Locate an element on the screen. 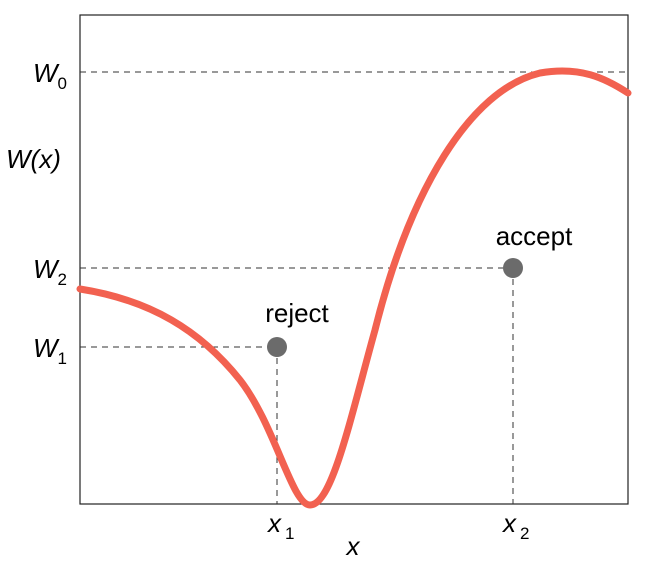 The width and height of the screenshot is (650, 570). accept-point is located at coordinates (513, 268).